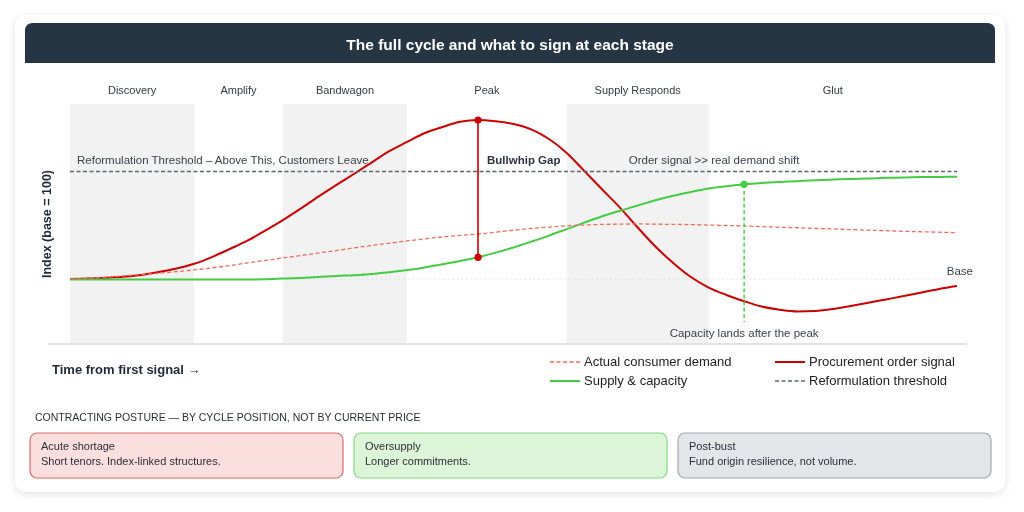 Image resolution: width=1024 pixels, height=512 pixels. Describe the element at coordinates (714, 159) in the screenshot. I see `annotation: Order signal >> real demand shift` at that location.